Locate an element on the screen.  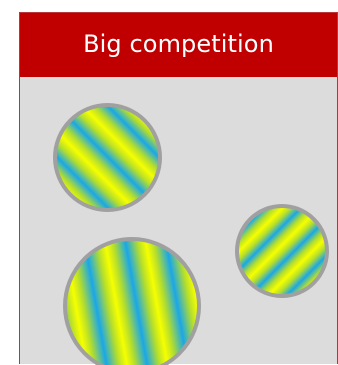
page-title: Big competition is located at coordinates (178, 44).